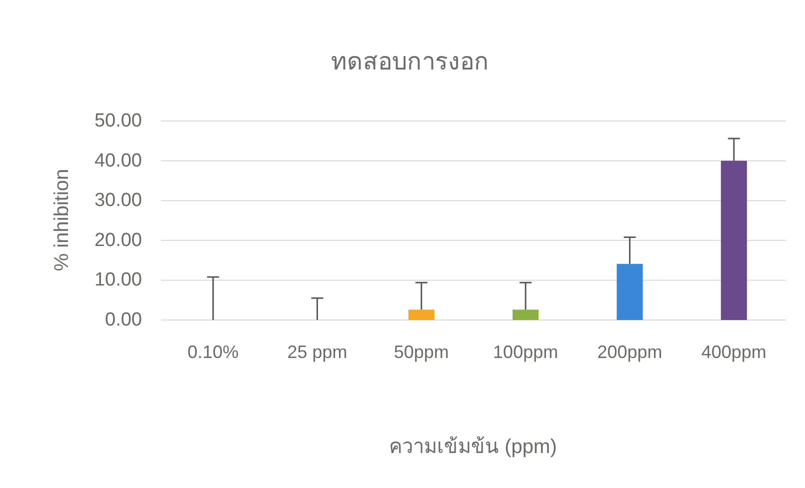 Image resolution: width=805 pixels, height=488 pixels. What do you see at coordinates (629, 352) in the screenshot?
I see `x-tick-label: 200ppm` at bounding box center [629, 352].